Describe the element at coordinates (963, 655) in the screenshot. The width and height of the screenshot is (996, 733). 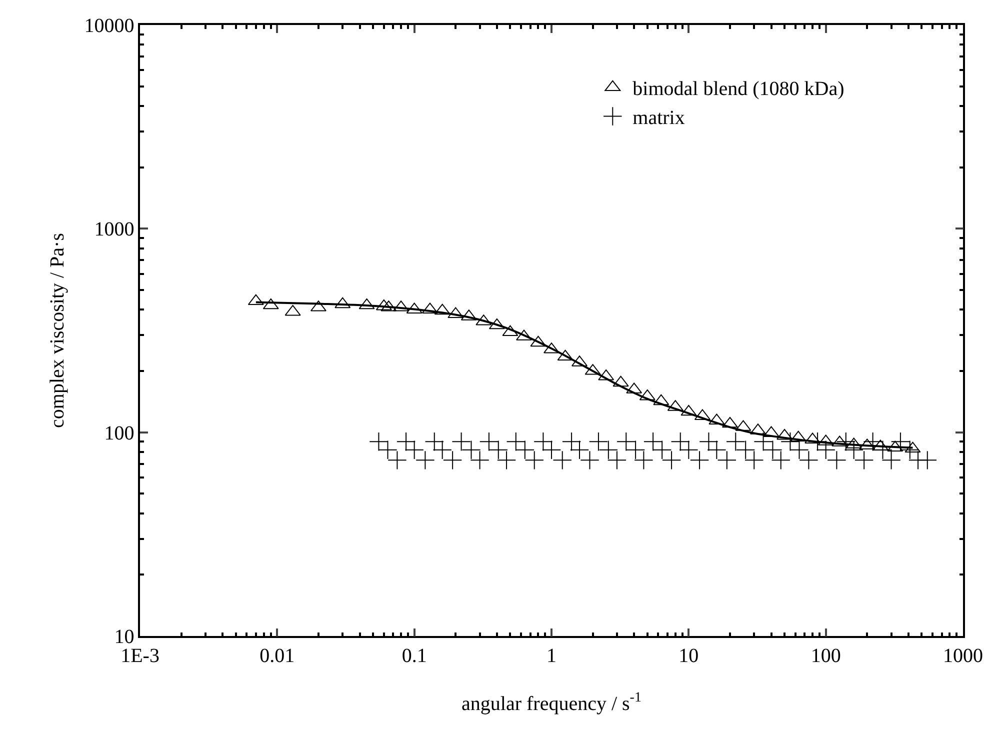
I see `x-tick-label: 1000` at that location.